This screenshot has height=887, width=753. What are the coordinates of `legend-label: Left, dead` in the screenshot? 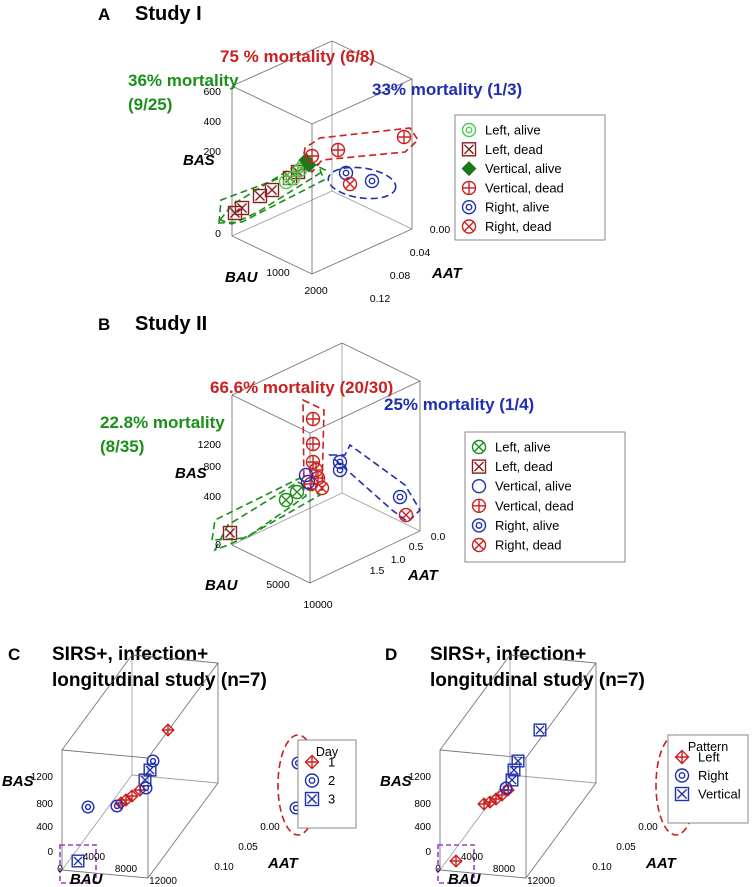 It's located at (514, 149).